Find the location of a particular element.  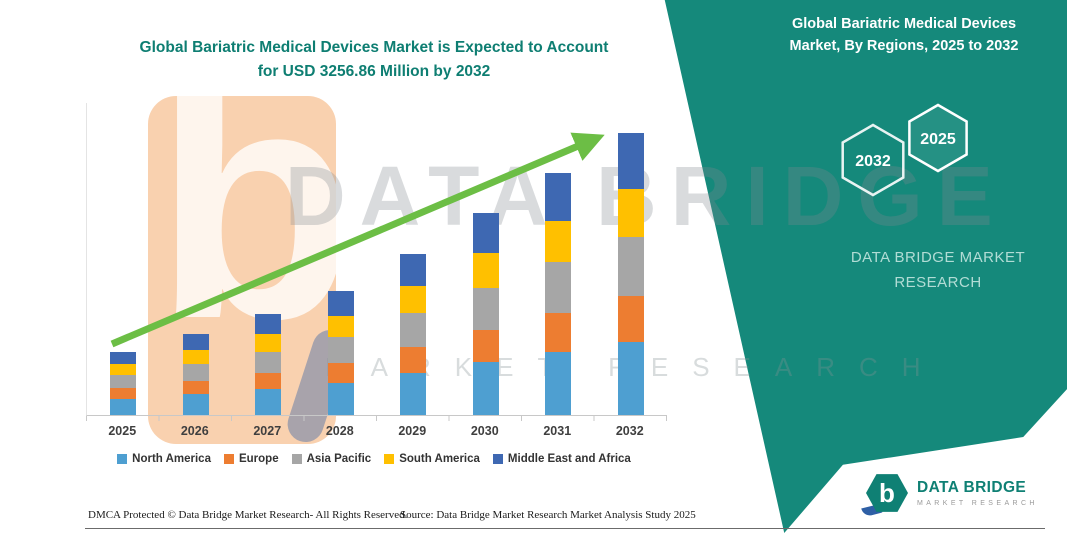

segment-middle-east-and-africa-2031 is located at coordinates (558, 197).